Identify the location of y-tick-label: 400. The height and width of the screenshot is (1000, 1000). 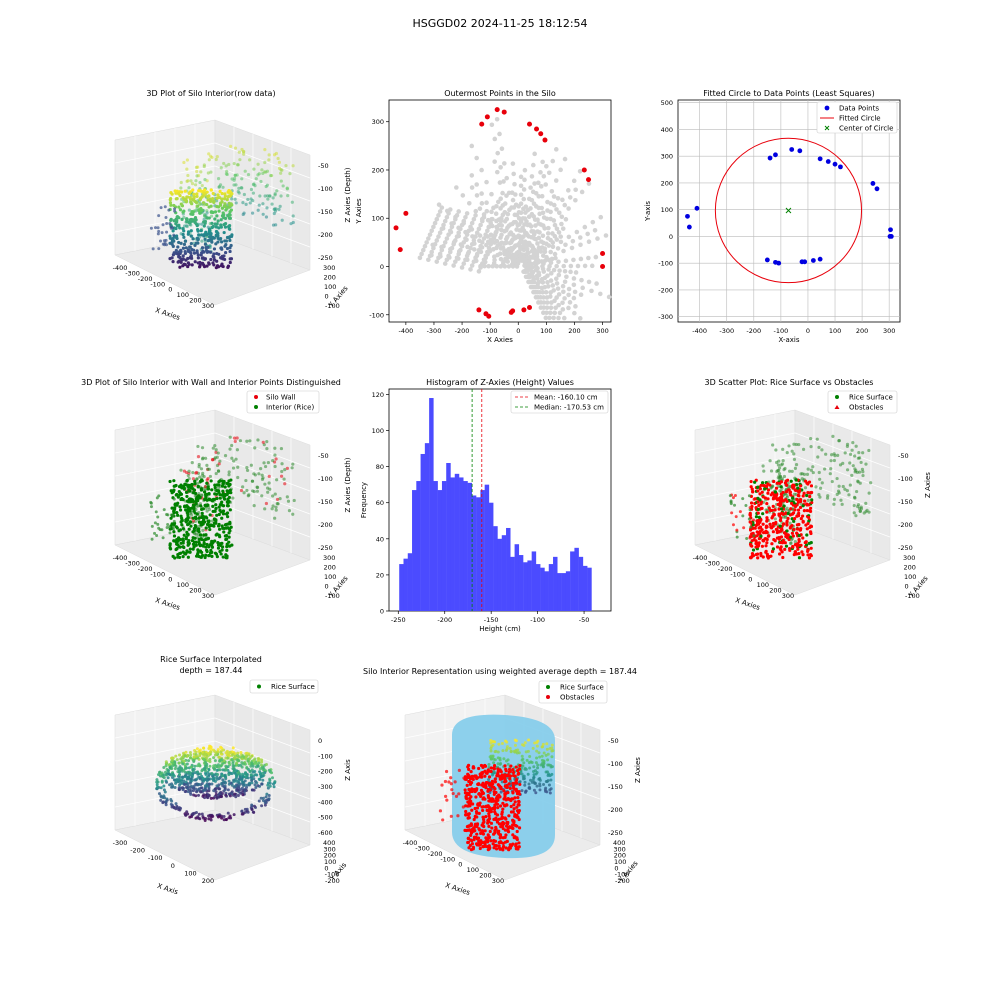
(329, 843).